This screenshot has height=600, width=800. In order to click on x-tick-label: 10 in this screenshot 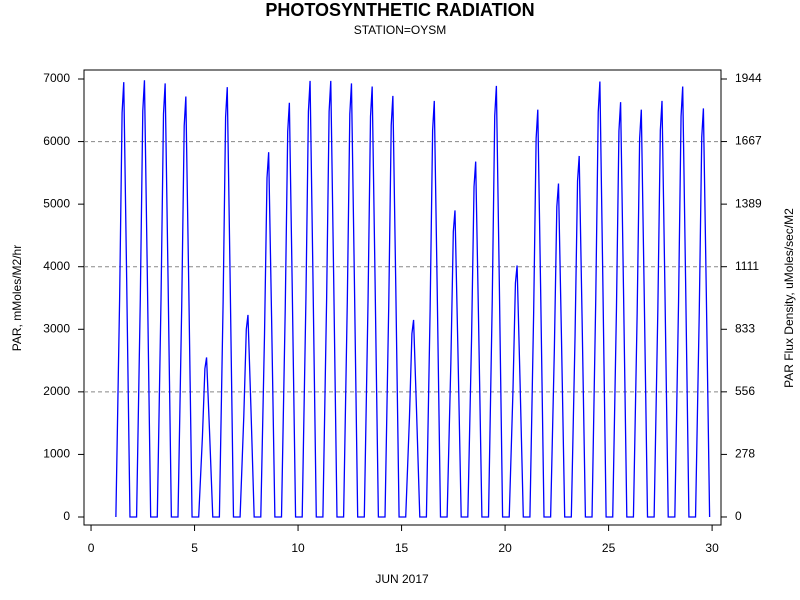, I will do `click(298, 548)`.